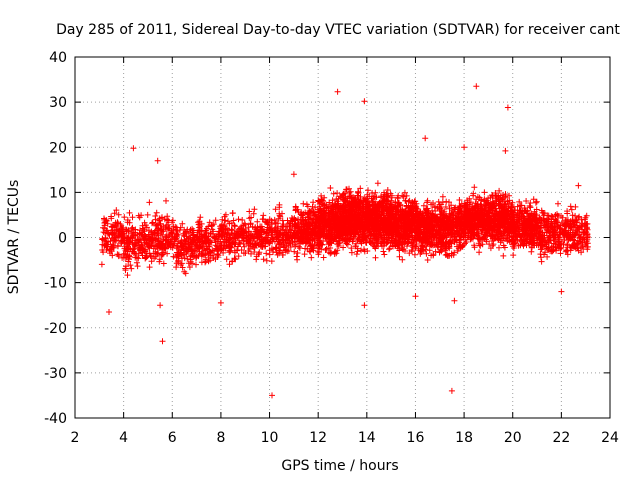 The height and width of the screenshot is (480, 640). I want to click on x-tick-label: 12, so click(318, 438).